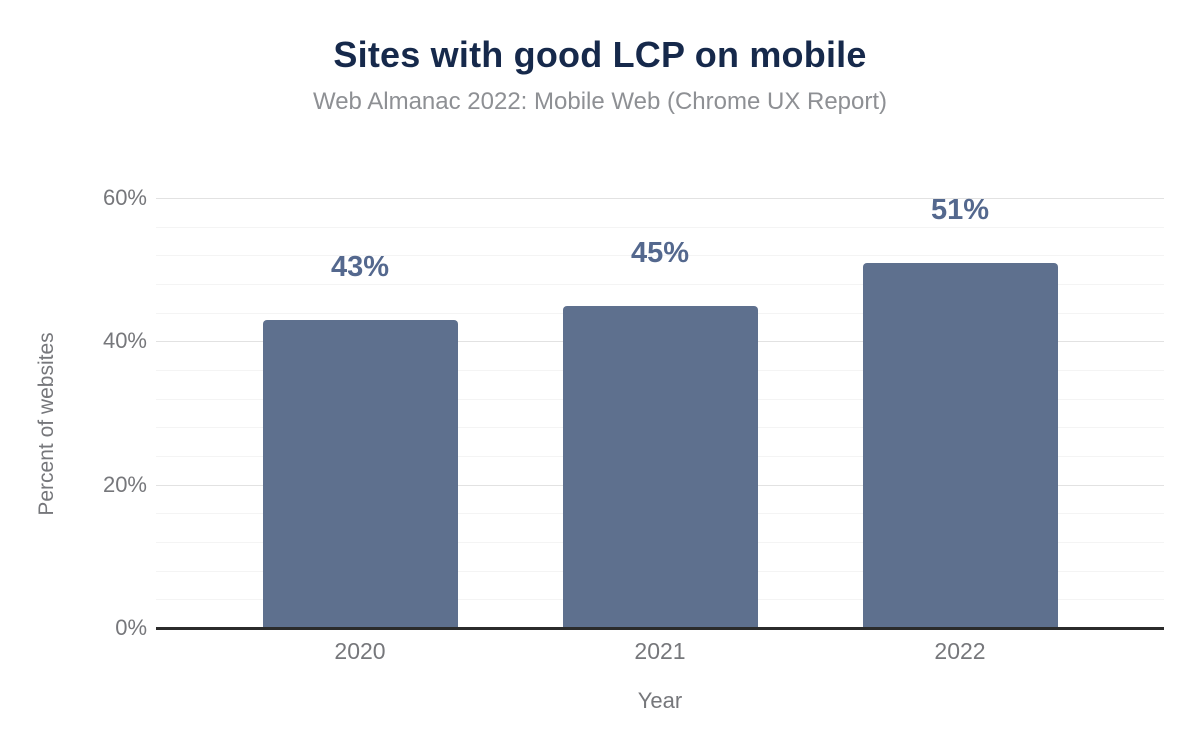 This screenshot has height=742, width=1200. I want to click on y-tick-label: 60%, so click(124, 197).